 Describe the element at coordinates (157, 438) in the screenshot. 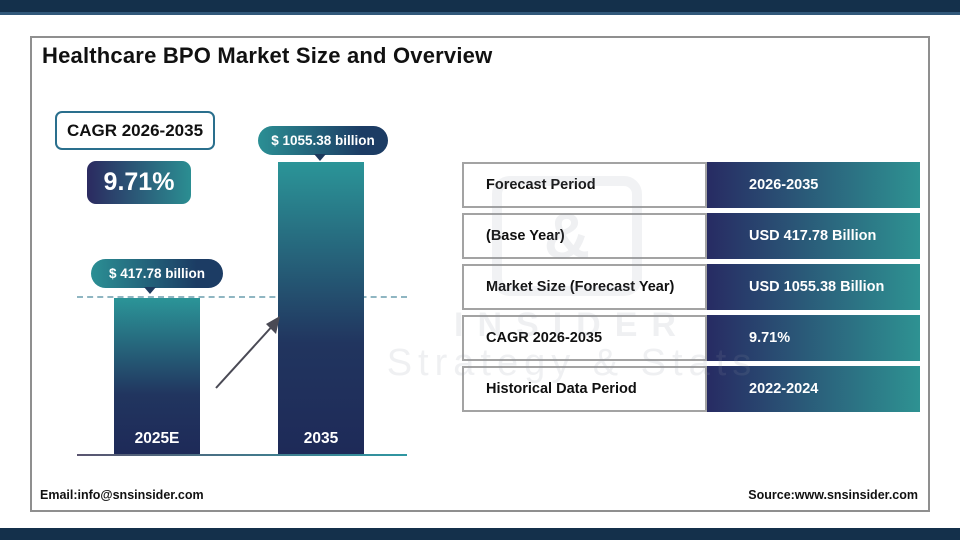

I see `bar-category-label: 2025E` at that location.